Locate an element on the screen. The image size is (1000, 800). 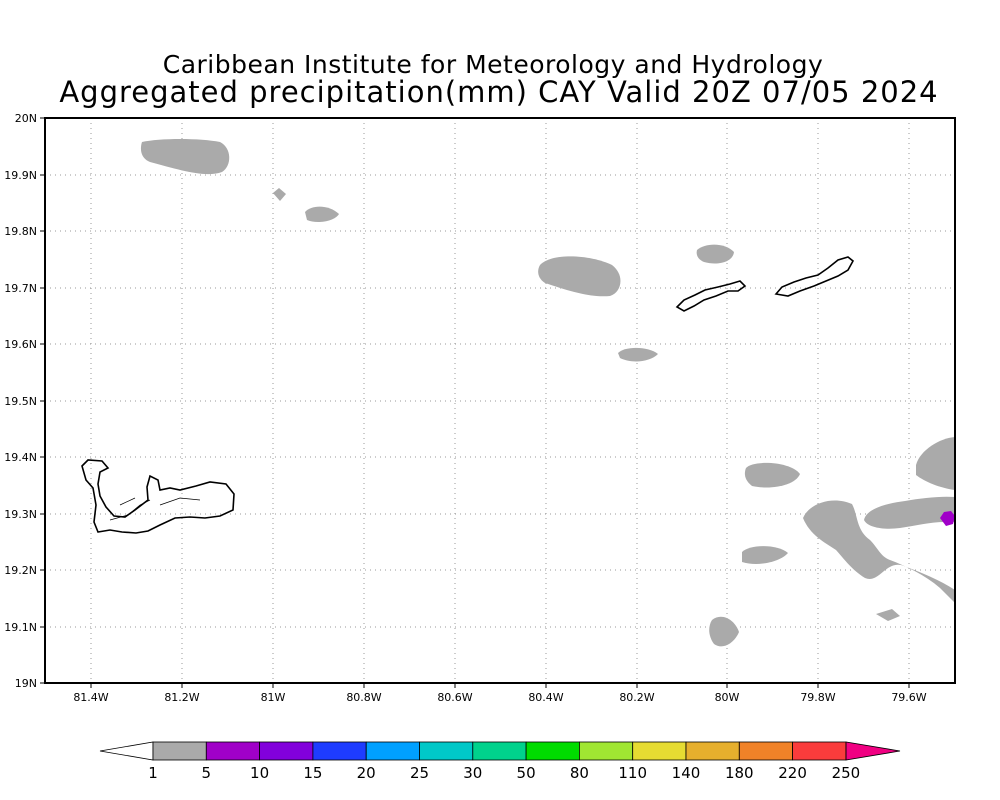
lat-label: 19.9N is located at coordinates (20, 175).